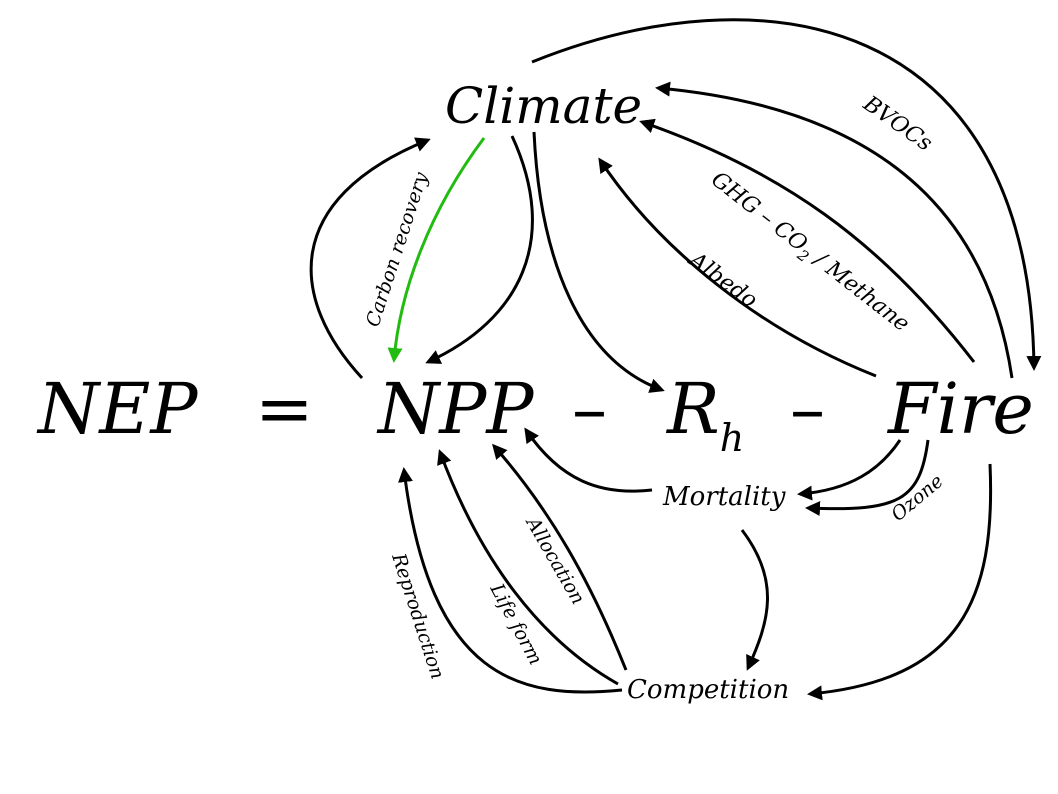 Image resolution: width=1058 pixels, height=794 pixels. What do you see at coordinates (960, 409) in the screenshot?
I see `fire-term: Fire` at bounding box center [960, 409].